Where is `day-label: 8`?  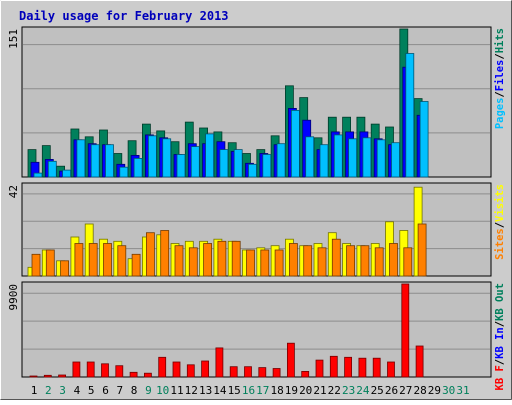 day-label: 8 is located at coordinates (134, 390).